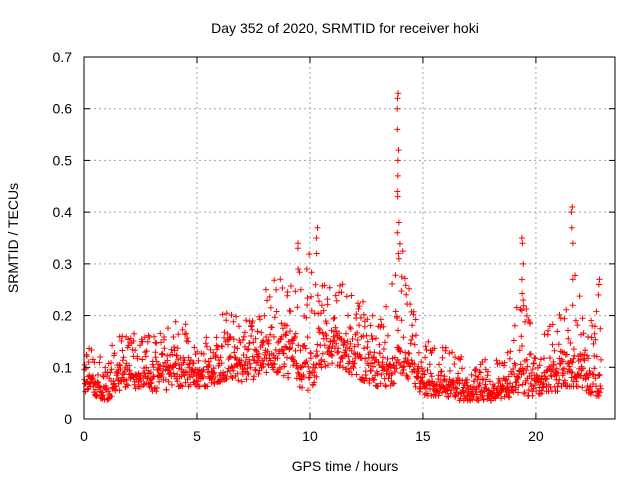 The height and width of the screenshot is (480, 640). Describe the element at coordinates (68, 419) in the screenshot. I see `y-tick-label: 0` at that location.